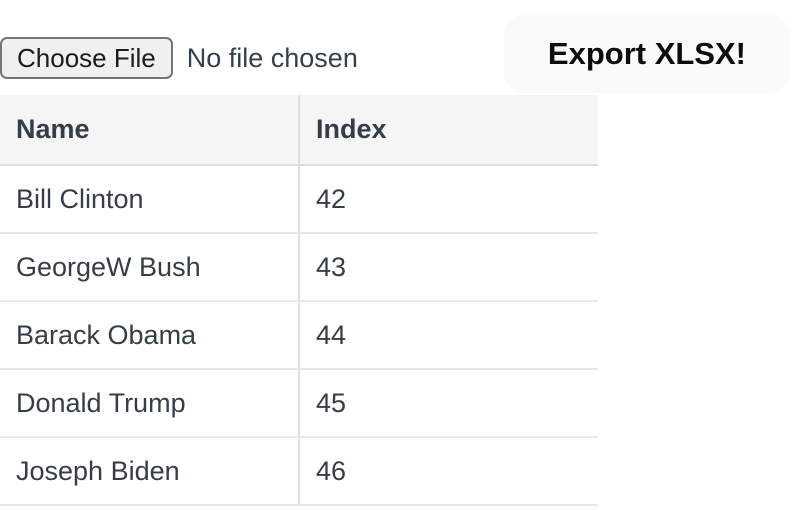 The height and width of the screenshot is (510, 800). What do you see at coordinates (448, 199) in the screenshot?
I see `cell-index: 42` at bounding box center [448, 199].